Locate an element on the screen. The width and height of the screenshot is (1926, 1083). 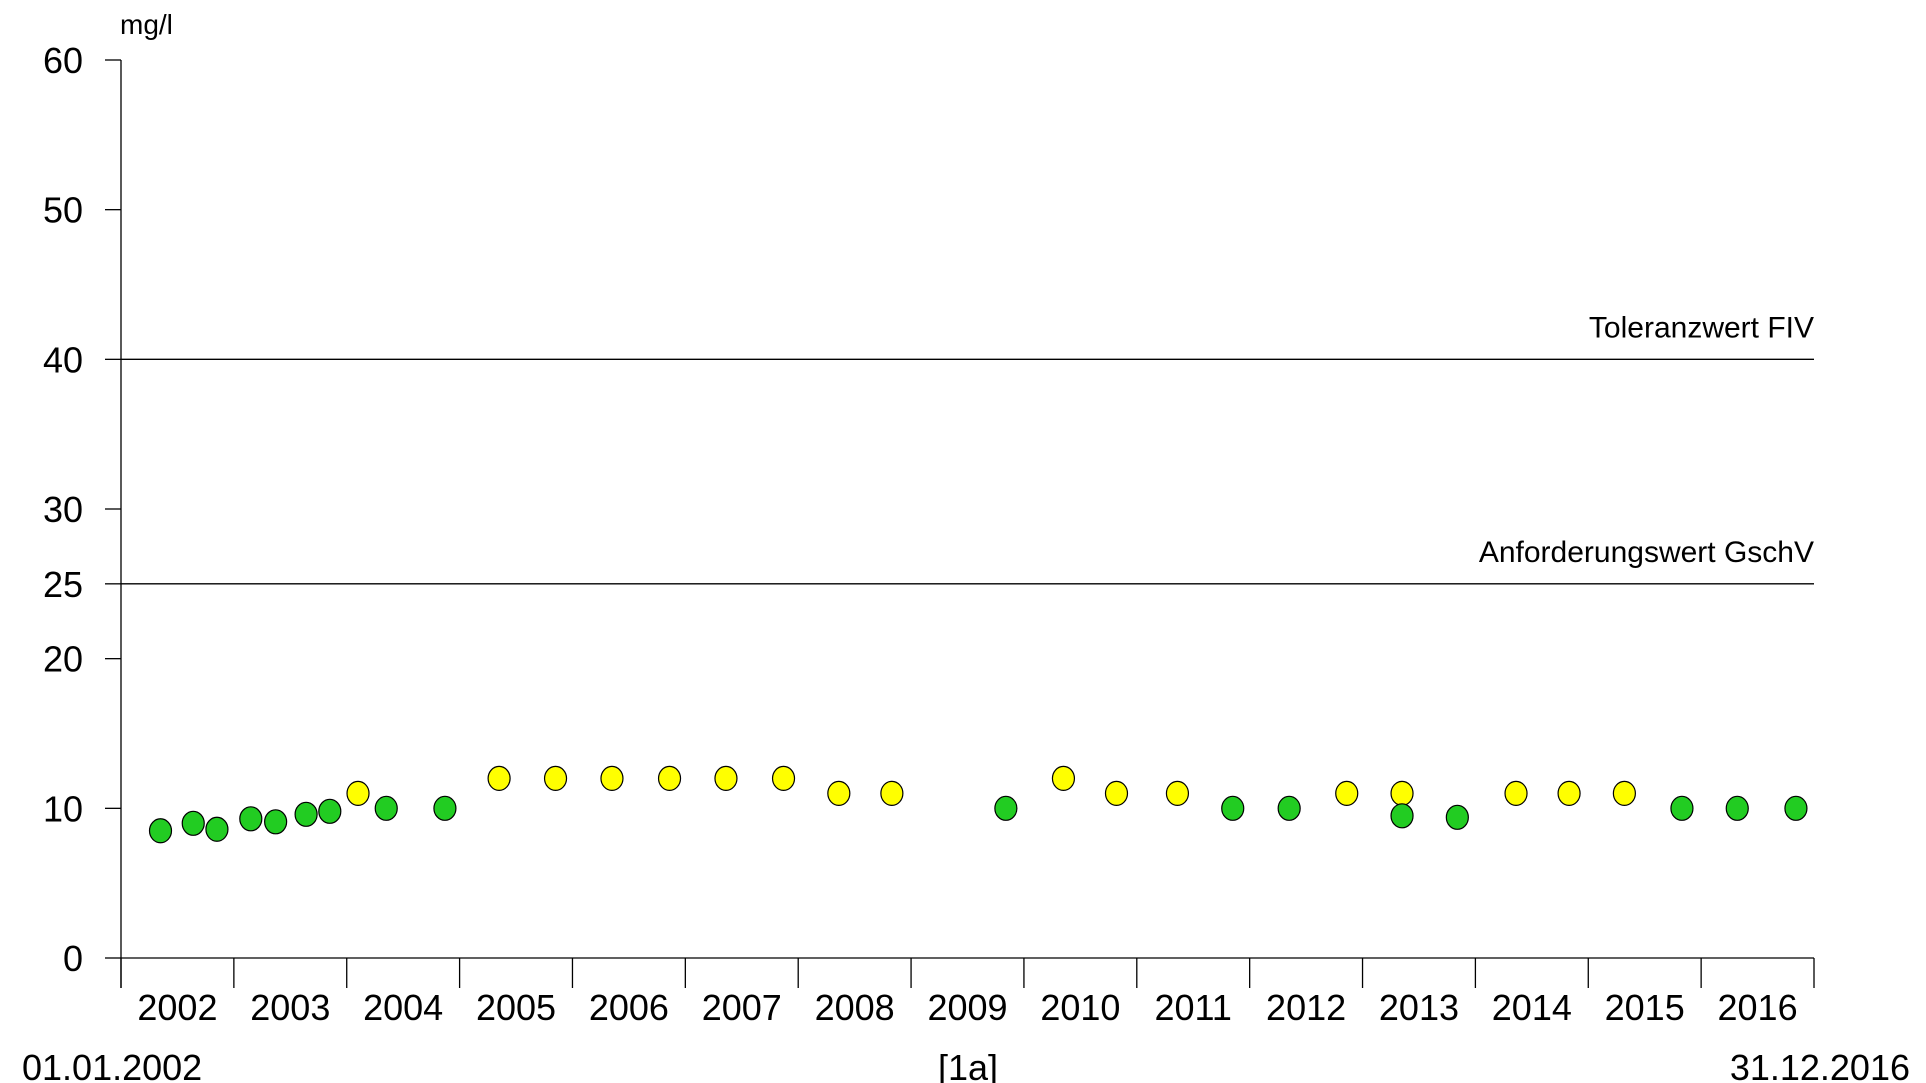
y-tick-label: 0 is located at coordinates (73, 958).